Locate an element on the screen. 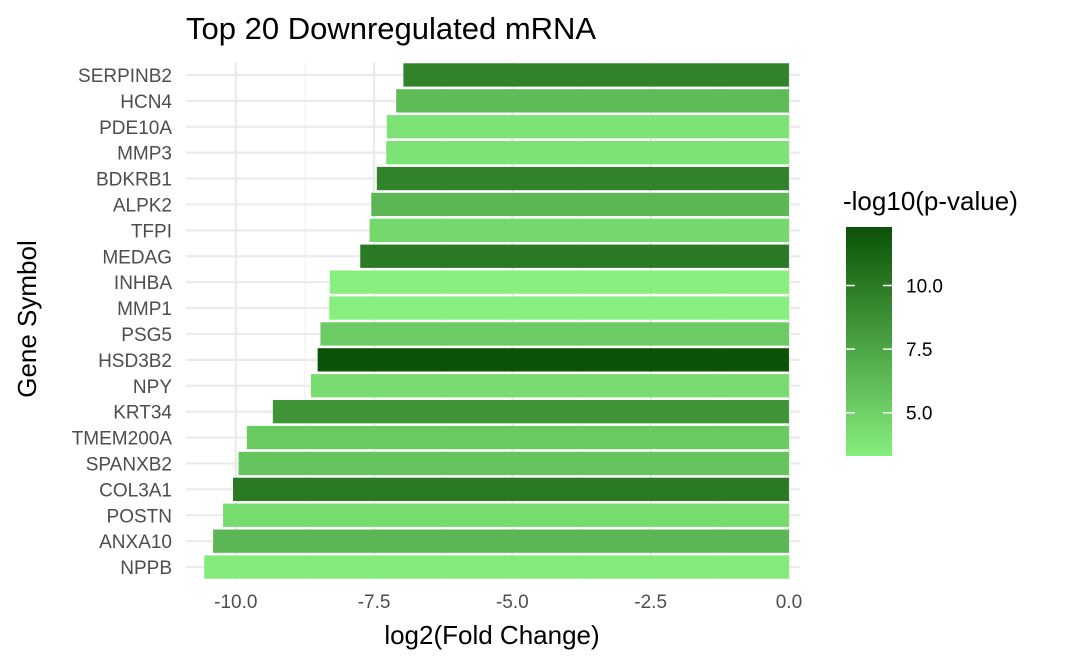 The height and width of the screenshot is (662, 1072). bar-hsd3b2 is located at coordinates (553, 360).